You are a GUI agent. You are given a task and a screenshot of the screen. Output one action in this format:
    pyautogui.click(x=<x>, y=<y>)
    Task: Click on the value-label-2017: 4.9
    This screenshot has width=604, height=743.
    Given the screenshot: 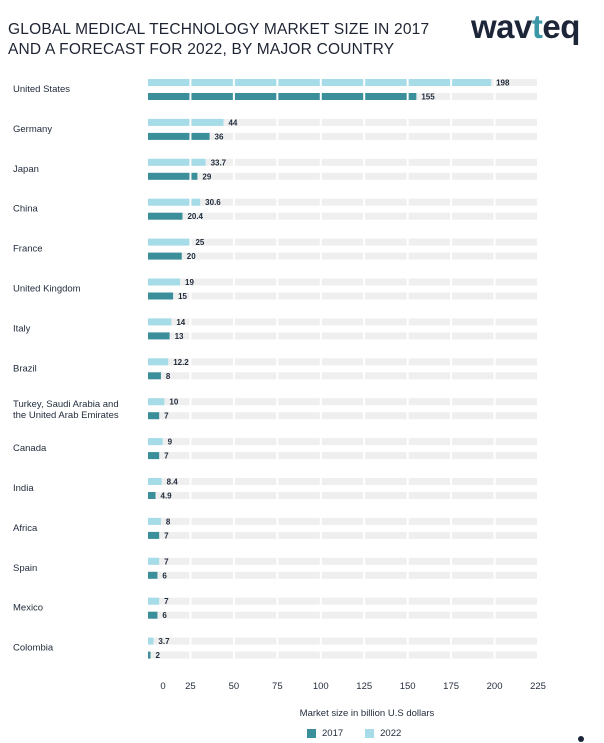 What is the action you would take?
    pyautogui.click(x=167, y=496)
    